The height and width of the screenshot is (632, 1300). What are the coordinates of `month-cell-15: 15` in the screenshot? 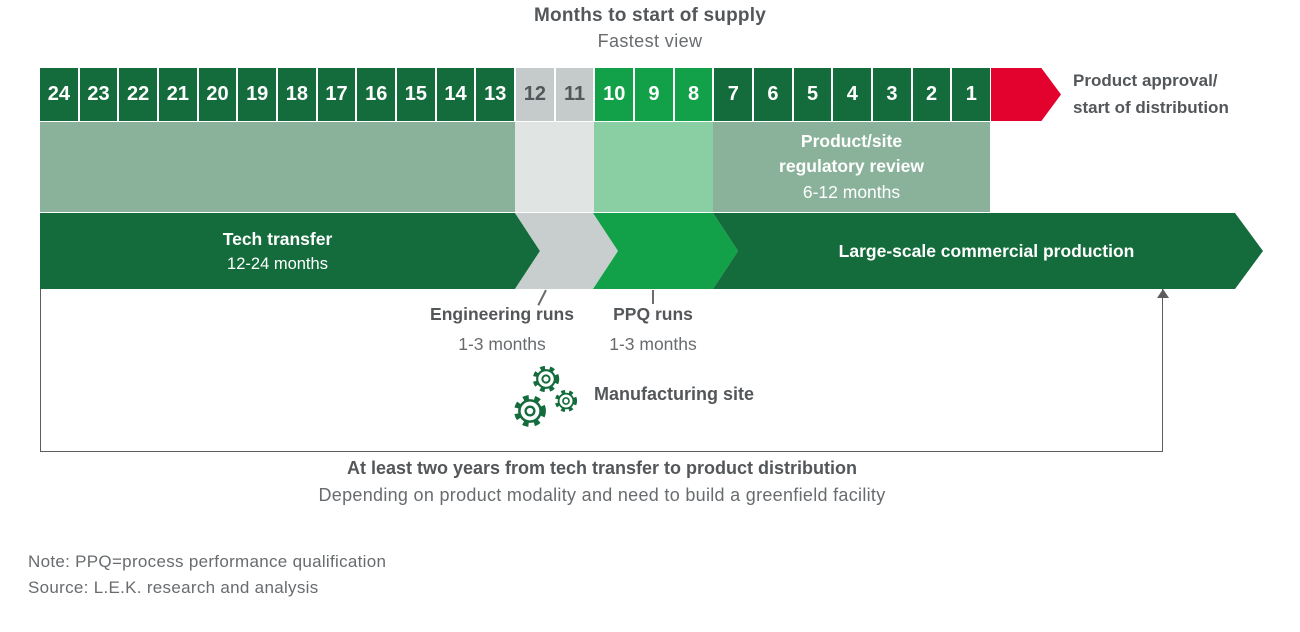 It's located at (416, 94).